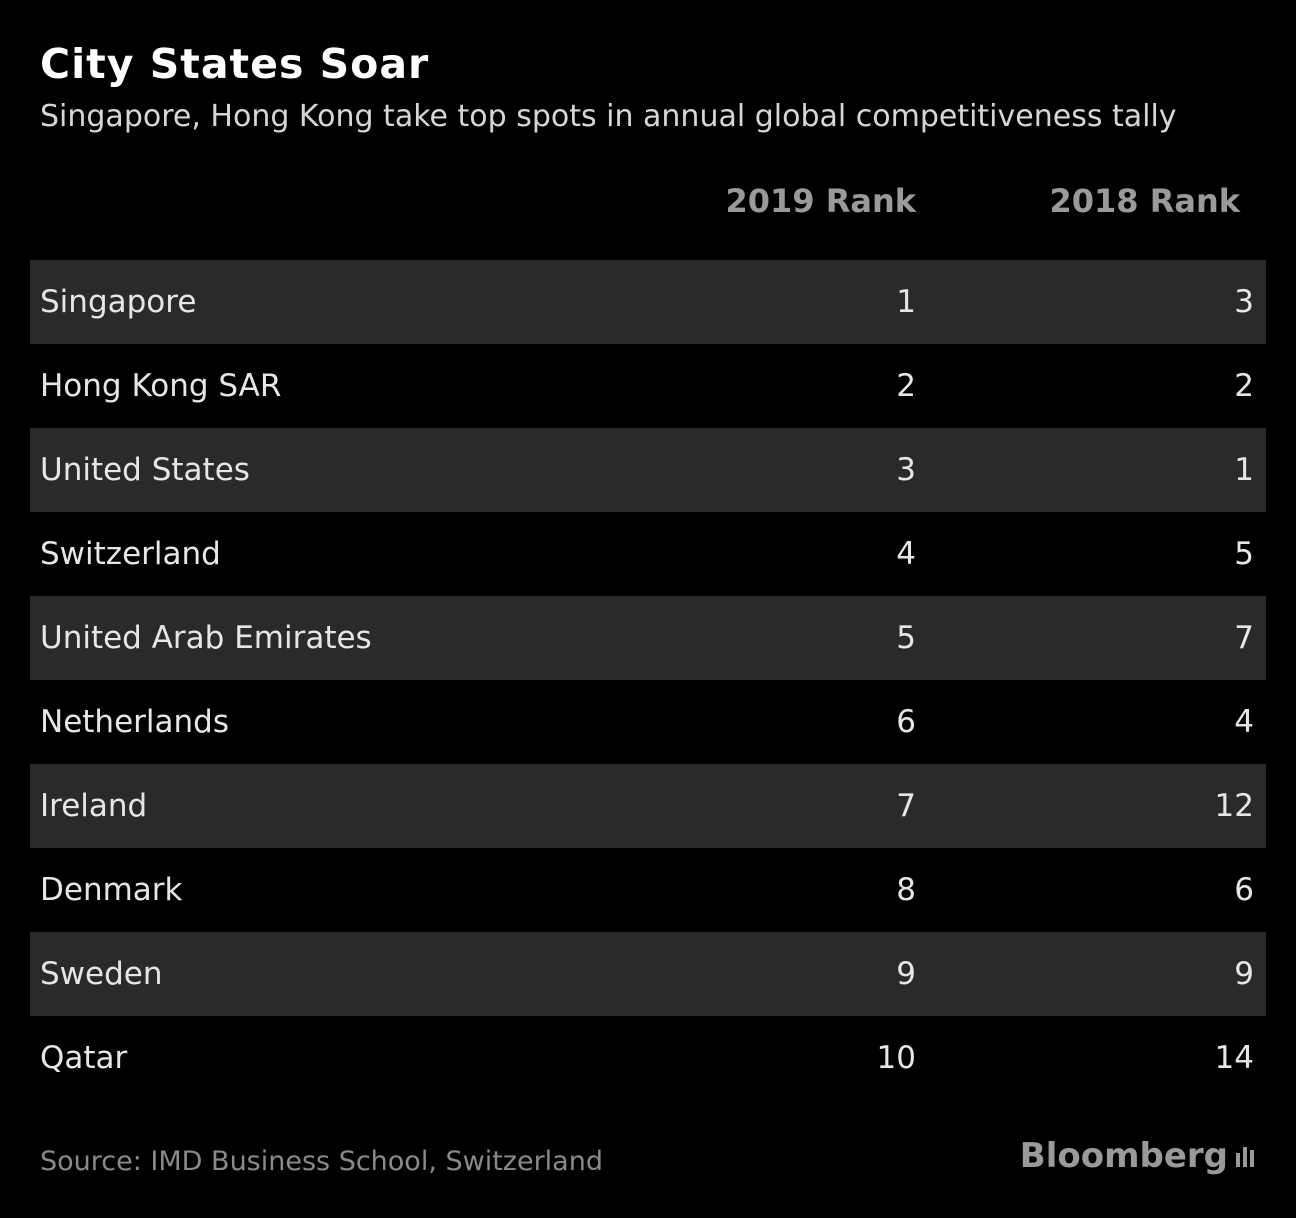 This screenshot has height=1218, width=1296. I want to click on rank-2018-cell: 5, so click(1244, 554).